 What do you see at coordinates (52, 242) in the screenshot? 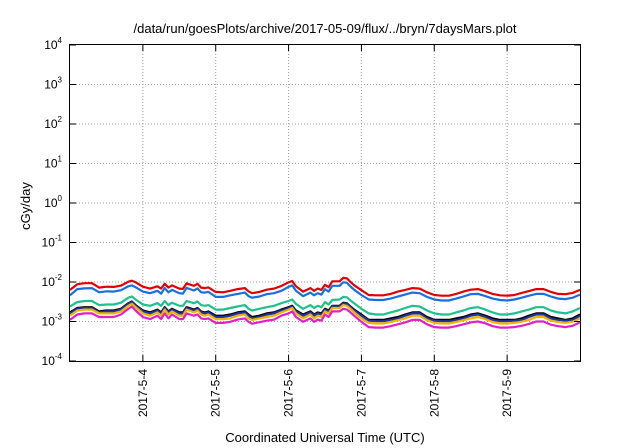
I see `y-tick-label: 10⁻¹` at bounding box center [52, 242].